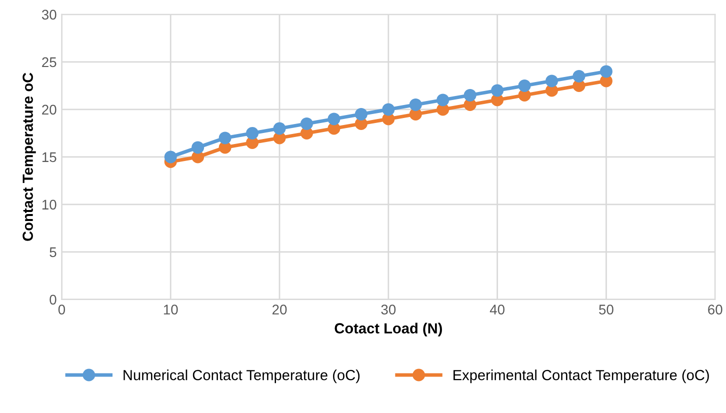 This screenshot has height=413, width=726. What do you see at coordinates (388, 329) in the screenshot?
I see `x-axis-title: Cotact Load (N)` at bounding box center [388, 329].